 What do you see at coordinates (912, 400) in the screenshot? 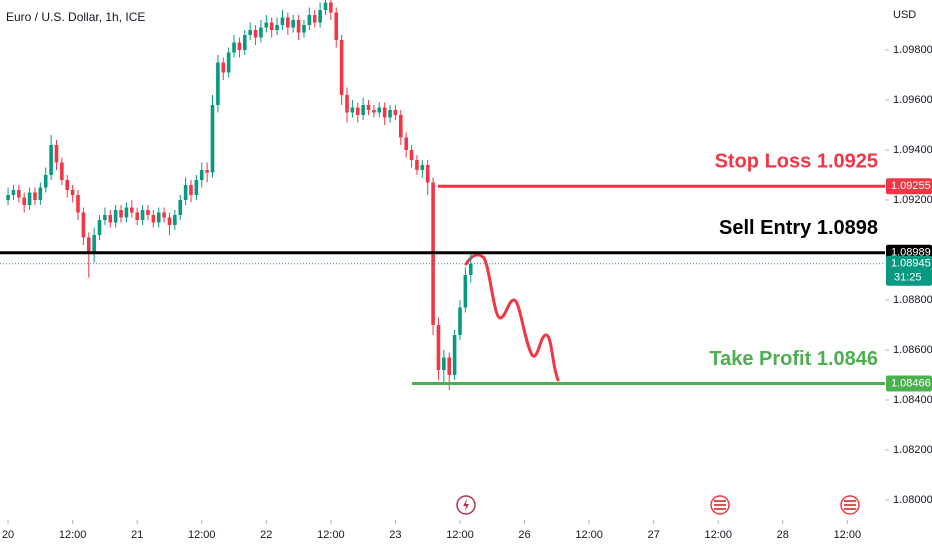
I see `y-tick-label: 1.08400` at bounding box center [912, 400].